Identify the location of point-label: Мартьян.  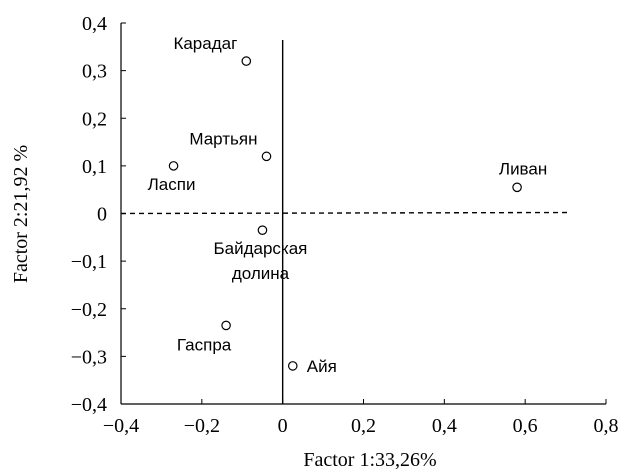
(223, 138).